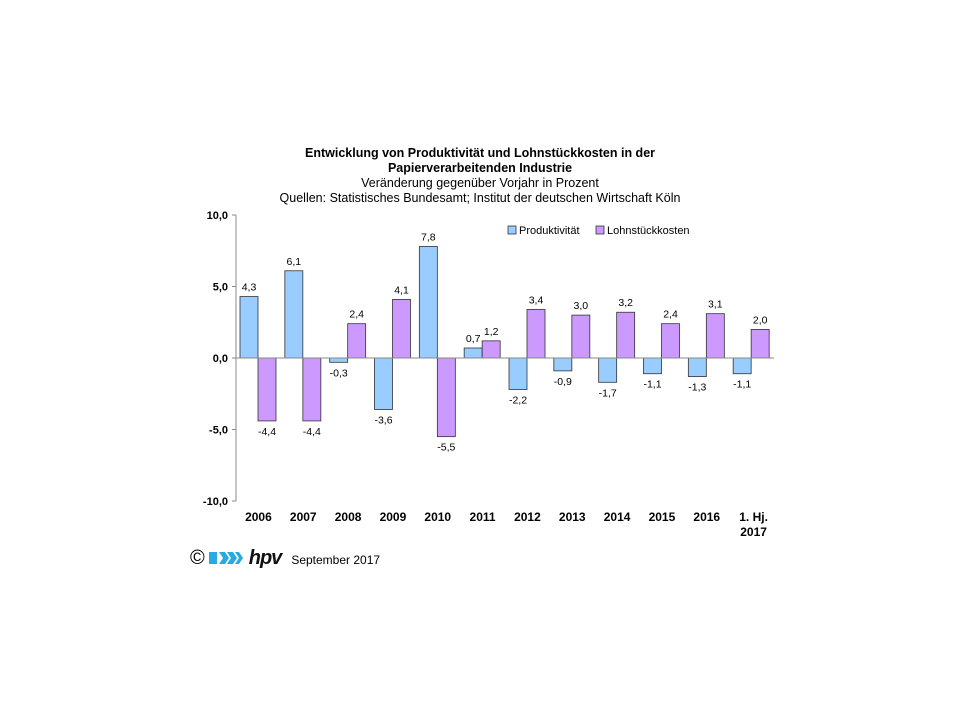  Describe the element at coordinates (446, 448) in the screenshot. I see `data-label: -5,5` at that location.